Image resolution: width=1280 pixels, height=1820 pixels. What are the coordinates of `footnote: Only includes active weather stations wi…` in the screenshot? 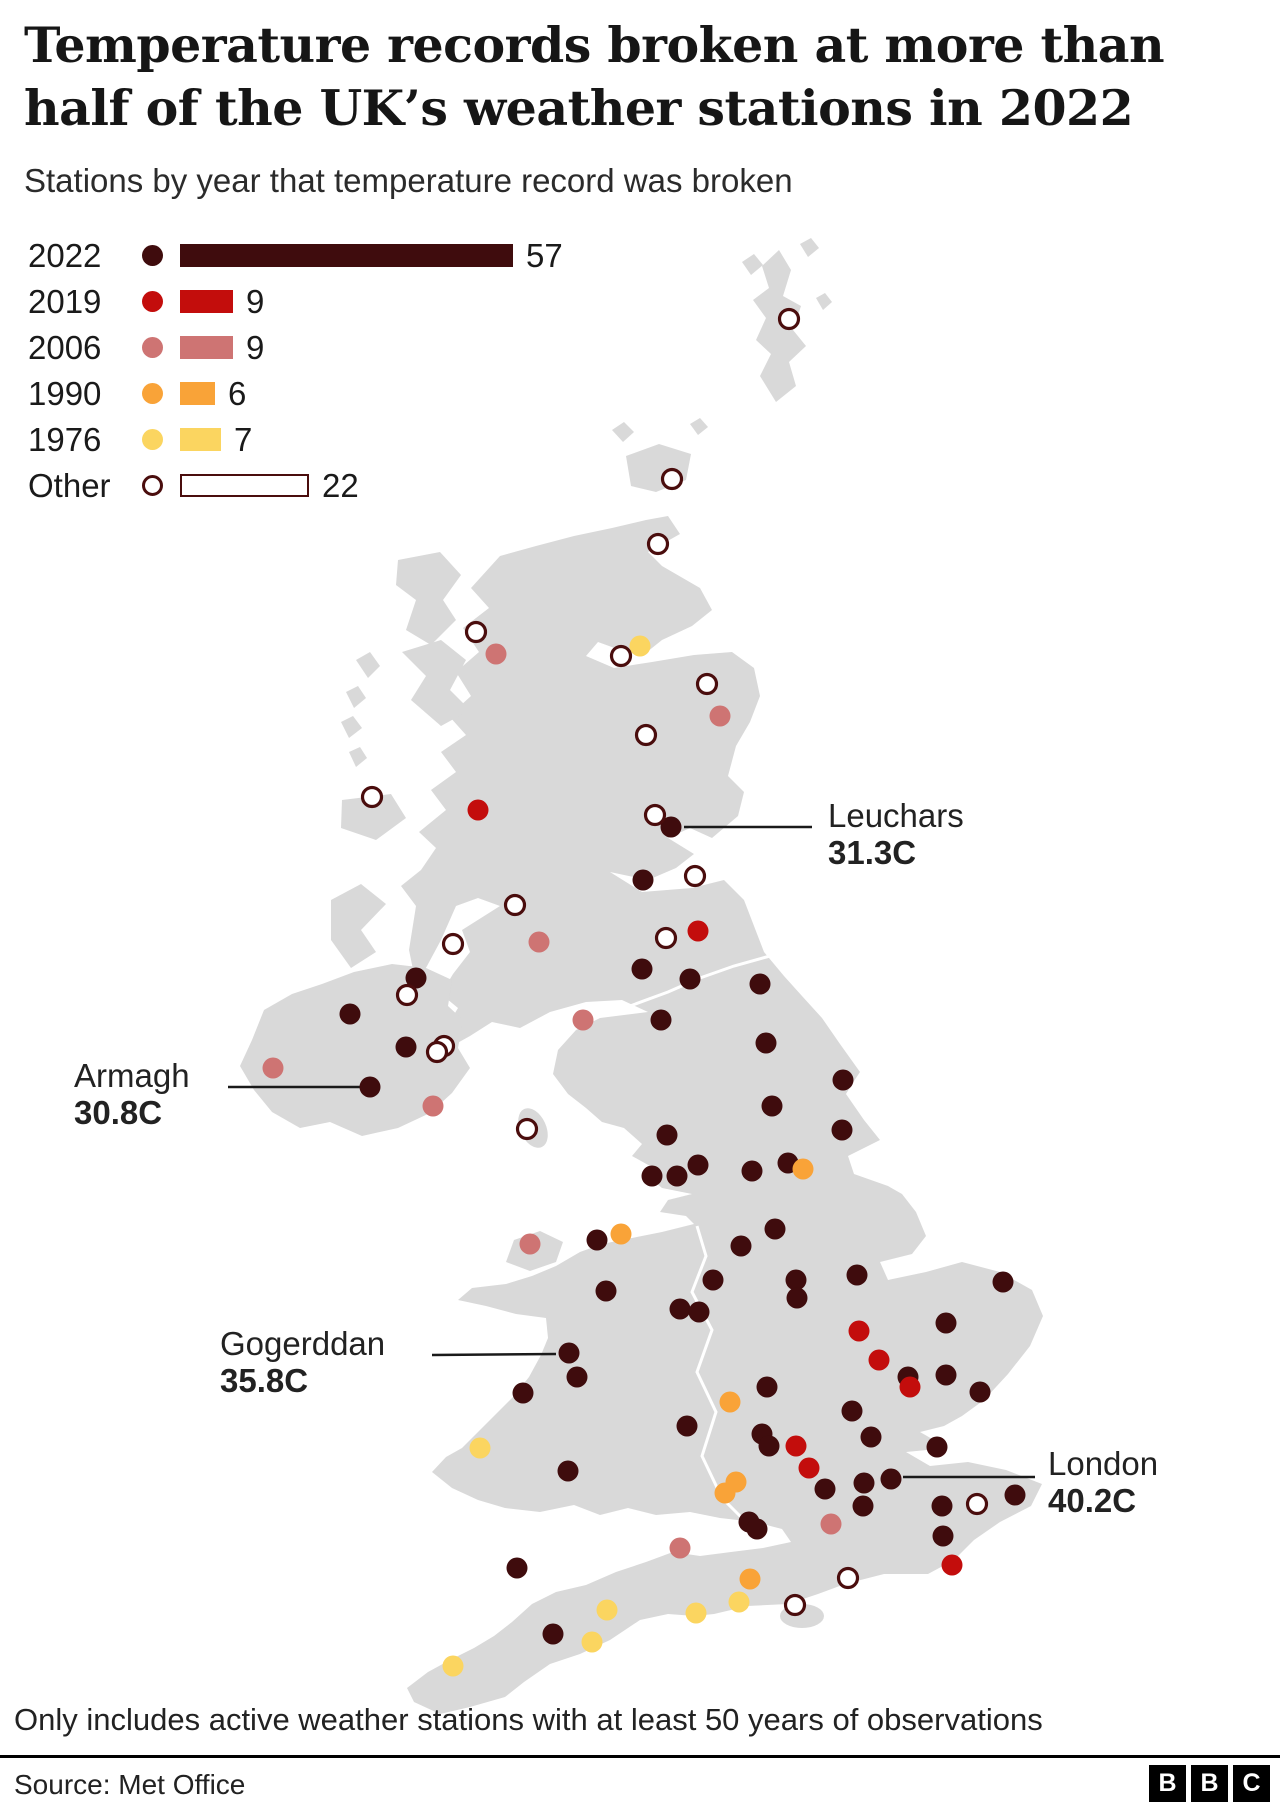 It's located at (528, 1719).